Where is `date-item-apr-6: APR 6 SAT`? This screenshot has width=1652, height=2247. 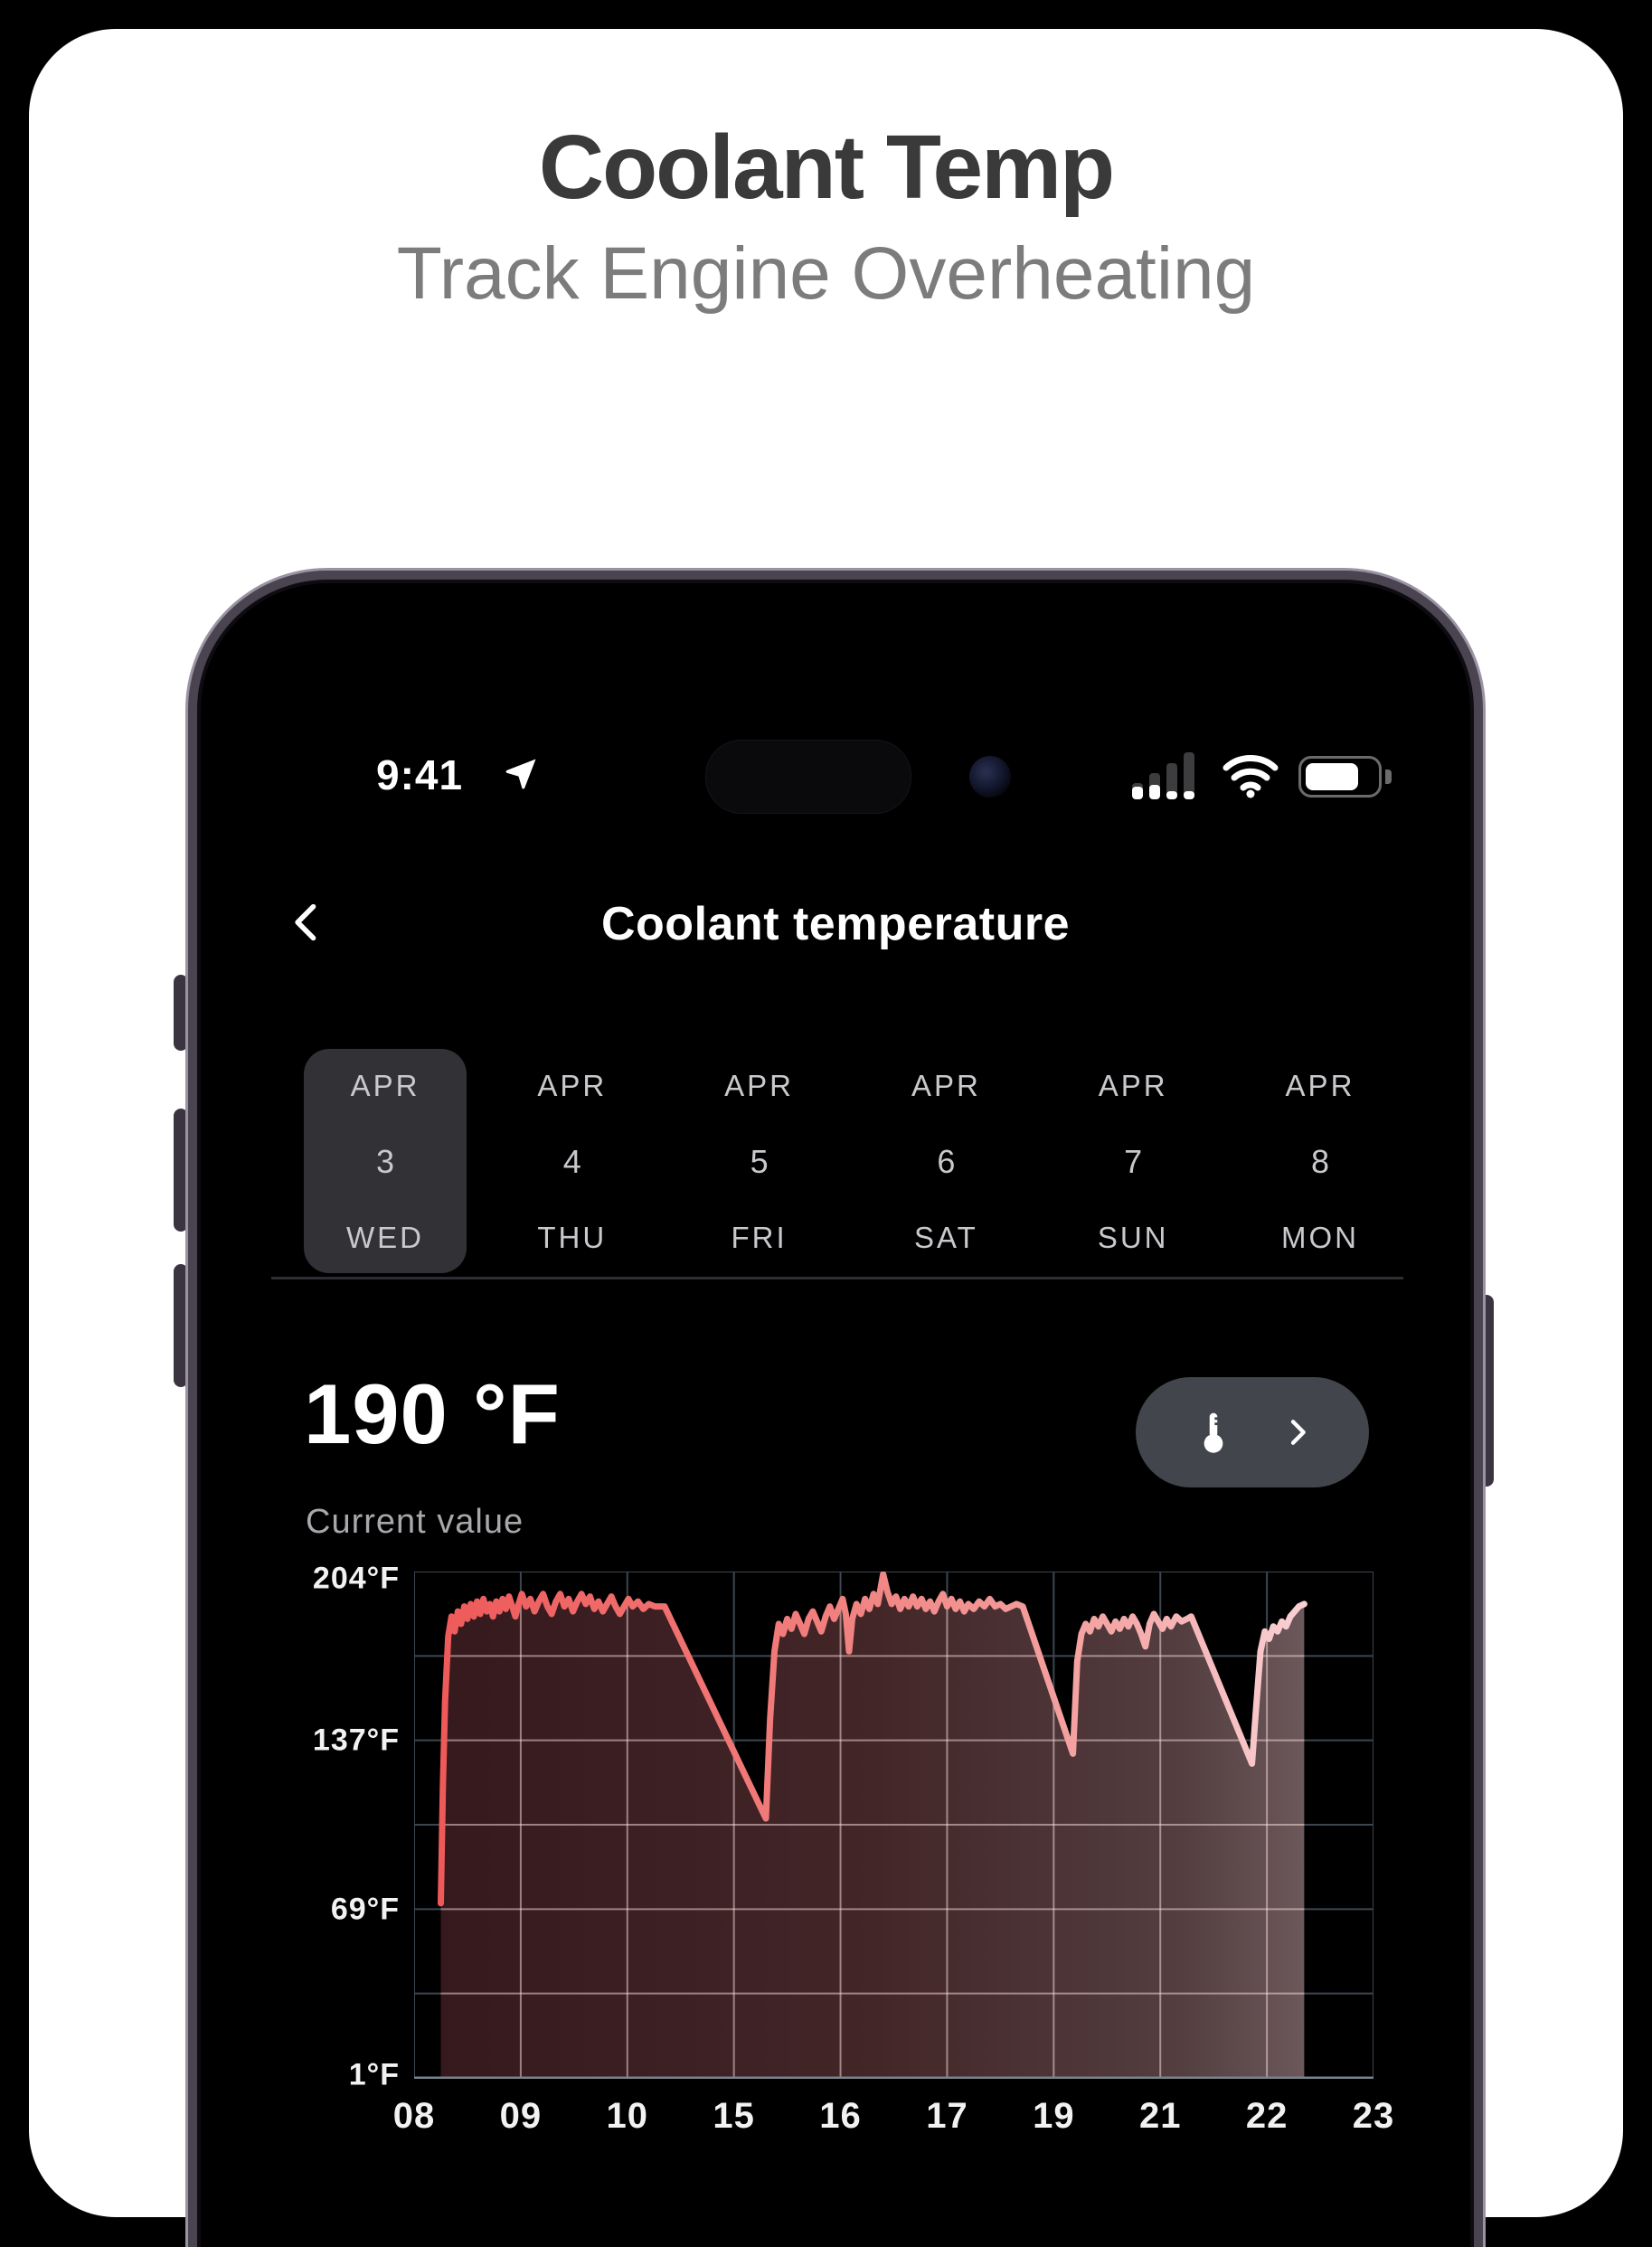 date-item-apr-6: APR 6 SAT is located at coordinates (945, 1161).